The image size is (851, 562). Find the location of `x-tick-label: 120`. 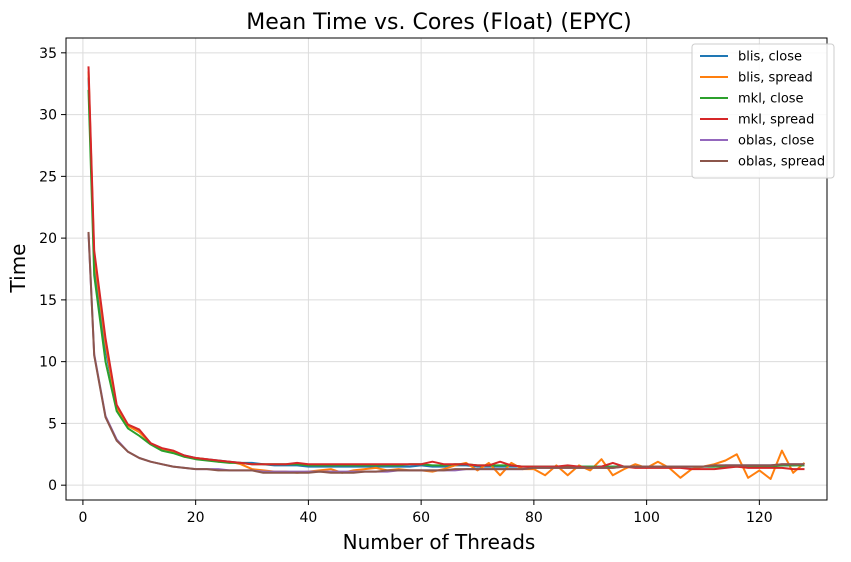

x-tick-label: 120 is located at coordinates (759, 518).